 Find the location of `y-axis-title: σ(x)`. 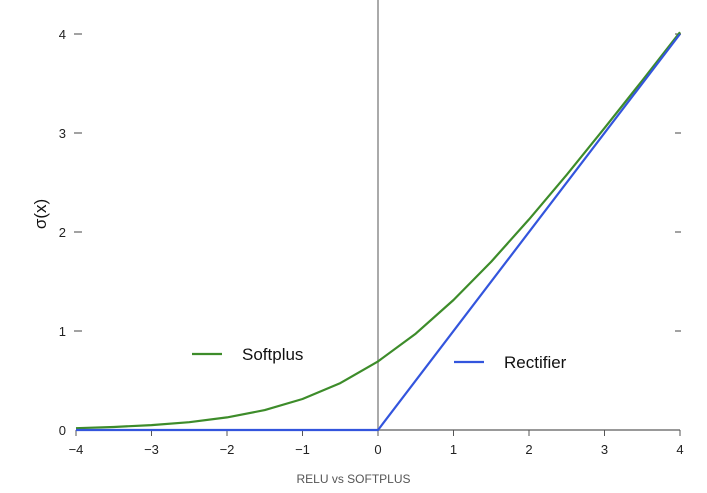

y-axis-title: σ(x) is located at coordinates (40, 214).